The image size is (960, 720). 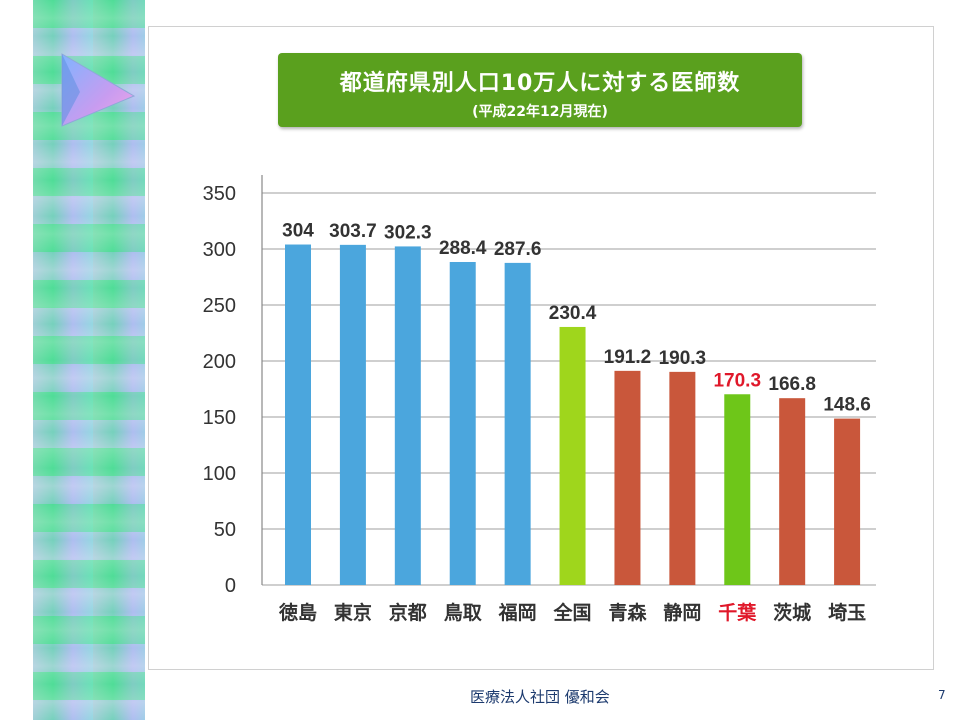 I want to click on data-label: 304, so click(x=298, y=231).